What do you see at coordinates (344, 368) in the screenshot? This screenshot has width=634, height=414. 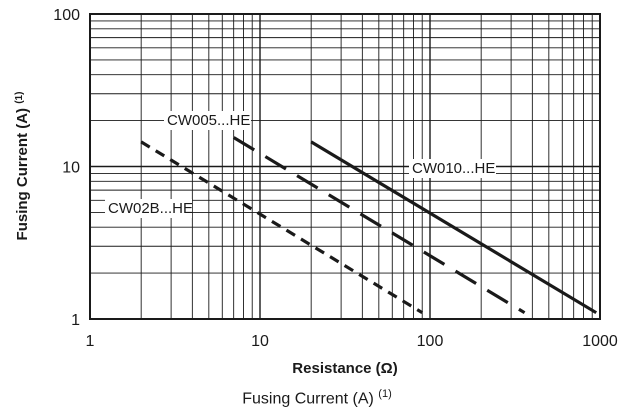 I see `x-axis-title: Resistance (Ω)` at bounding box center [344, 368].